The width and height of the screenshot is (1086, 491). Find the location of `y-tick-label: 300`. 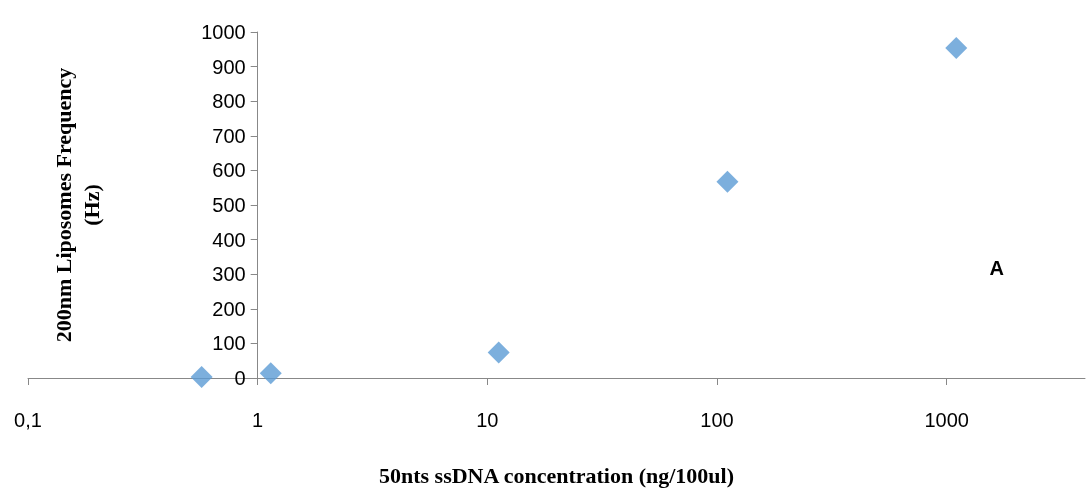

y-tick-label: 300 is located at coordinates (229, 274).